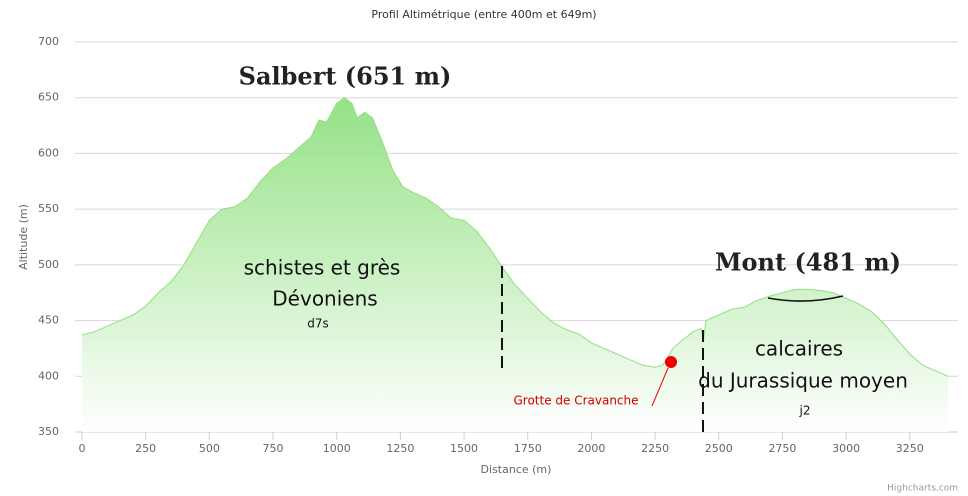 This screenshot has height=496, width=968. I want to click on x-tick-label: 1750, so click(528, 448).